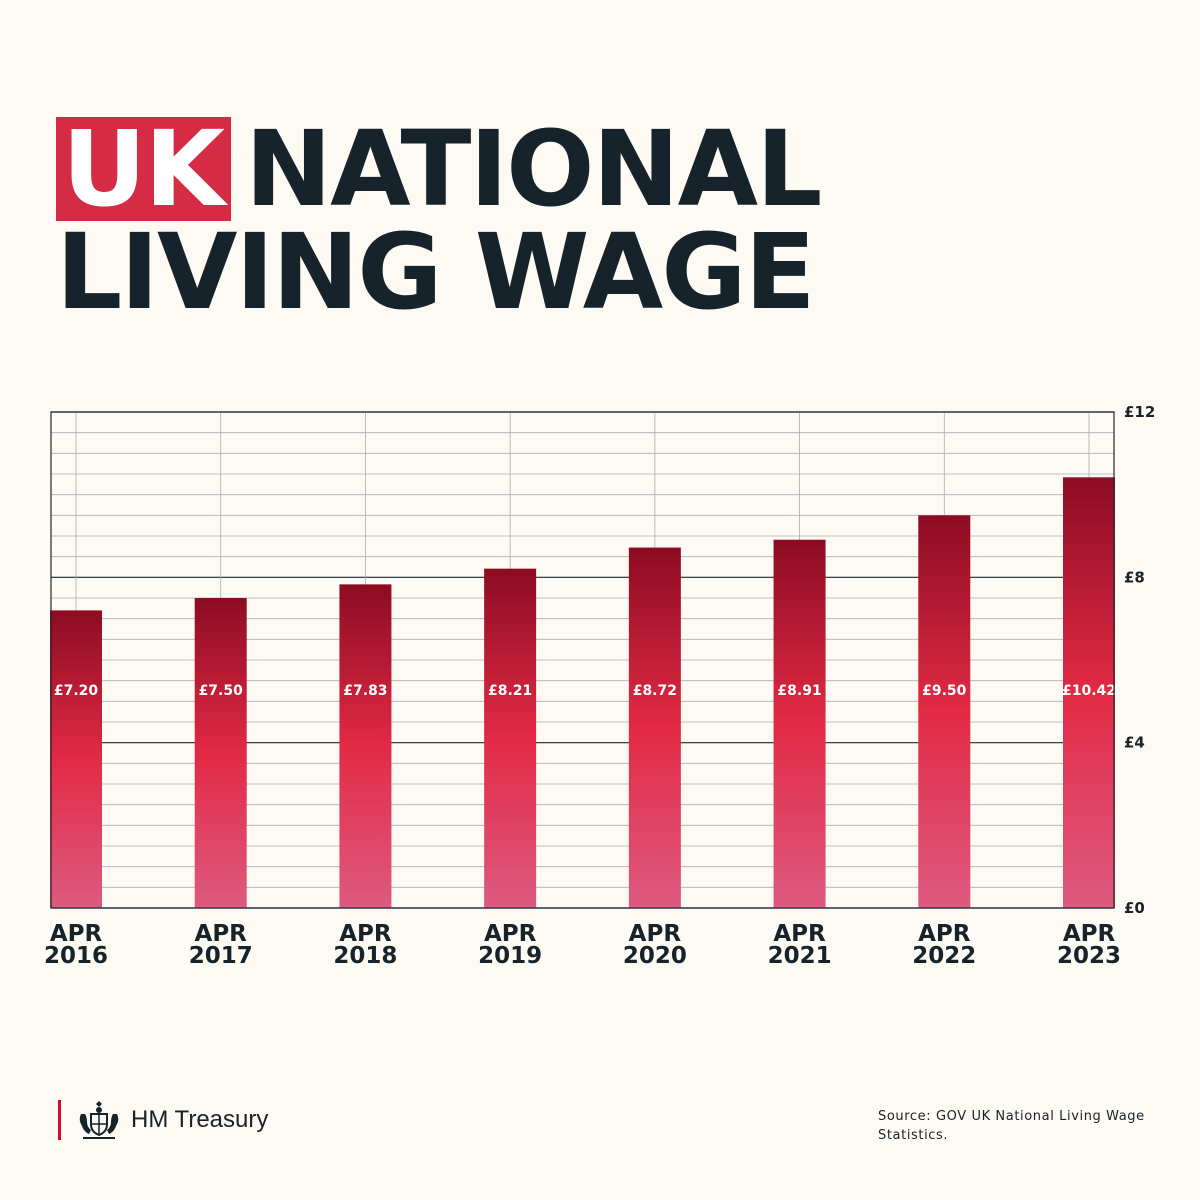 The width and height of the screenshot is (1200, 1200). What do you see at coordinates (1139, 412) in the screenshot?
I see `y-tick-label: £12` at bounding box center [1139, 412].